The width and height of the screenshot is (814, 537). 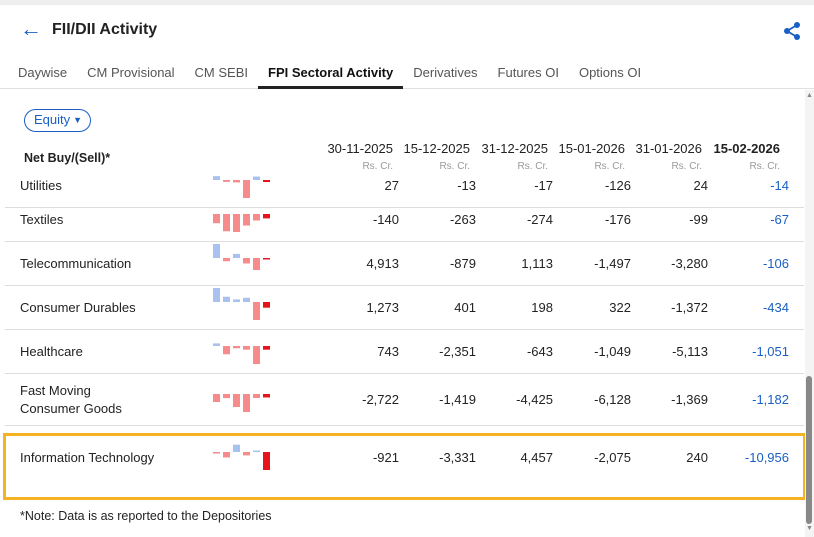 What do you see at coordinates (539, 351) in the screenshot?
I see `value-cell: -643` at bounding box center [539, 351].